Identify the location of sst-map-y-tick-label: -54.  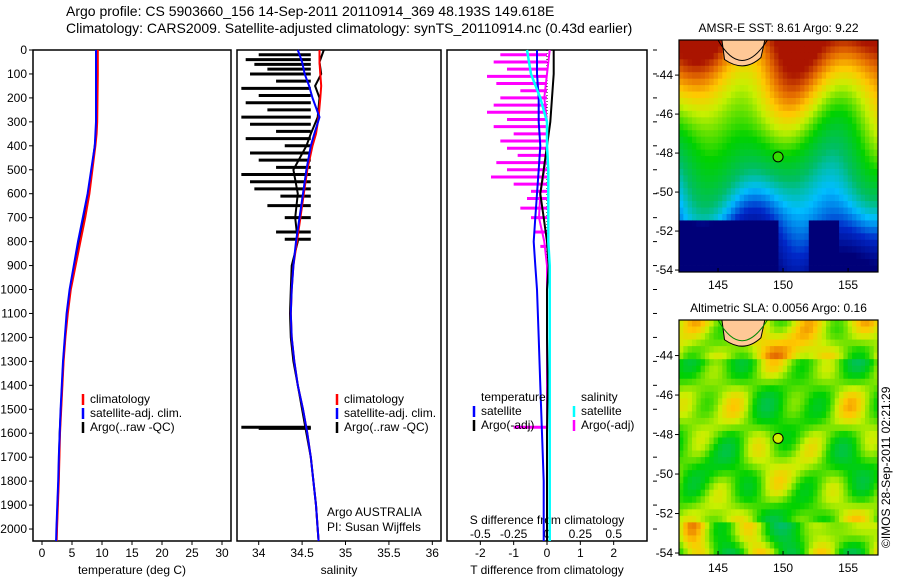
(665, 270).